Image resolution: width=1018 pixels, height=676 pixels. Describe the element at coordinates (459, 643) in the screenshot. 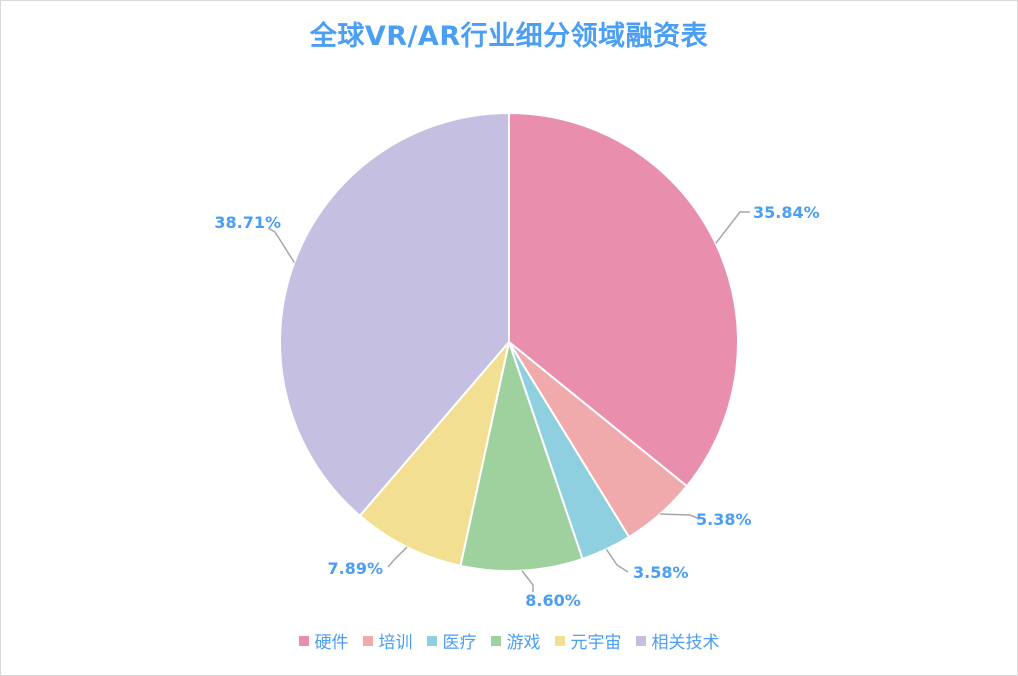

I see `legend-label: 医疗` at that location.